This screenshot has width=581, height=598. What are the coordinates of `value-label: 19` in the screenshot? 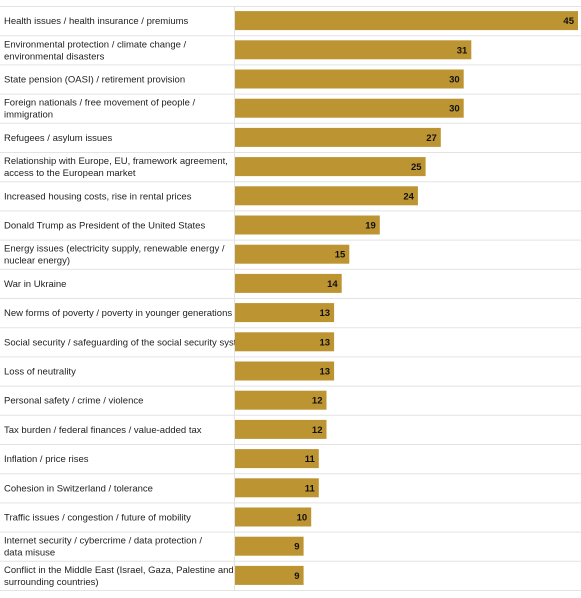 It's located at (370, 226).